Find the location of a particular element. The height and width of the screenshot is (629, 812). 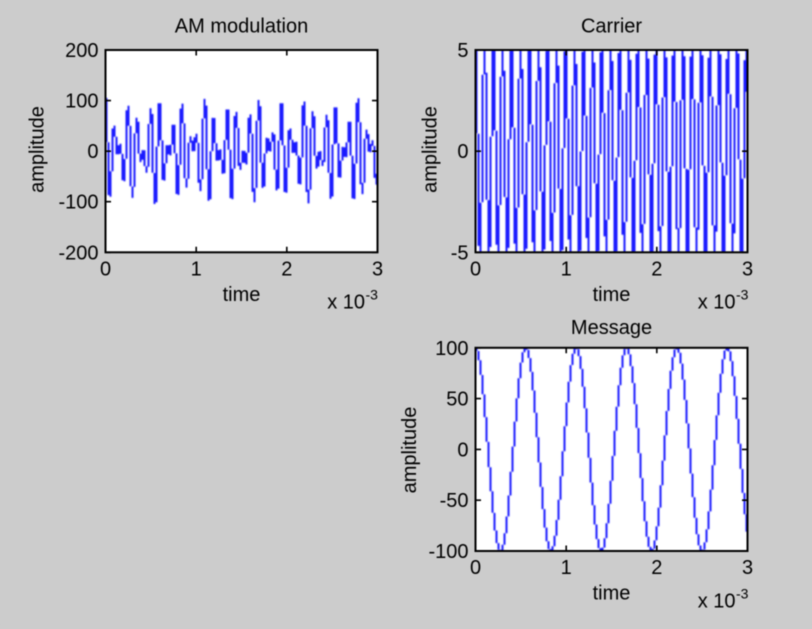

svg-text: 200 is located at coordinates (81, 51).